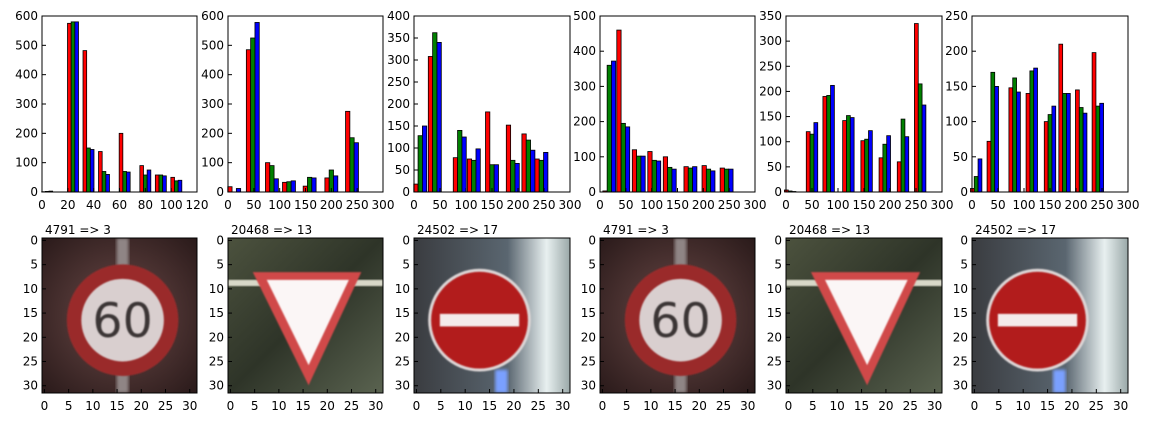  What do you see at coordinates (1023, 406) in the screenshot?
I see `x-tick-label: 10` at bounding box center [1023, 406].